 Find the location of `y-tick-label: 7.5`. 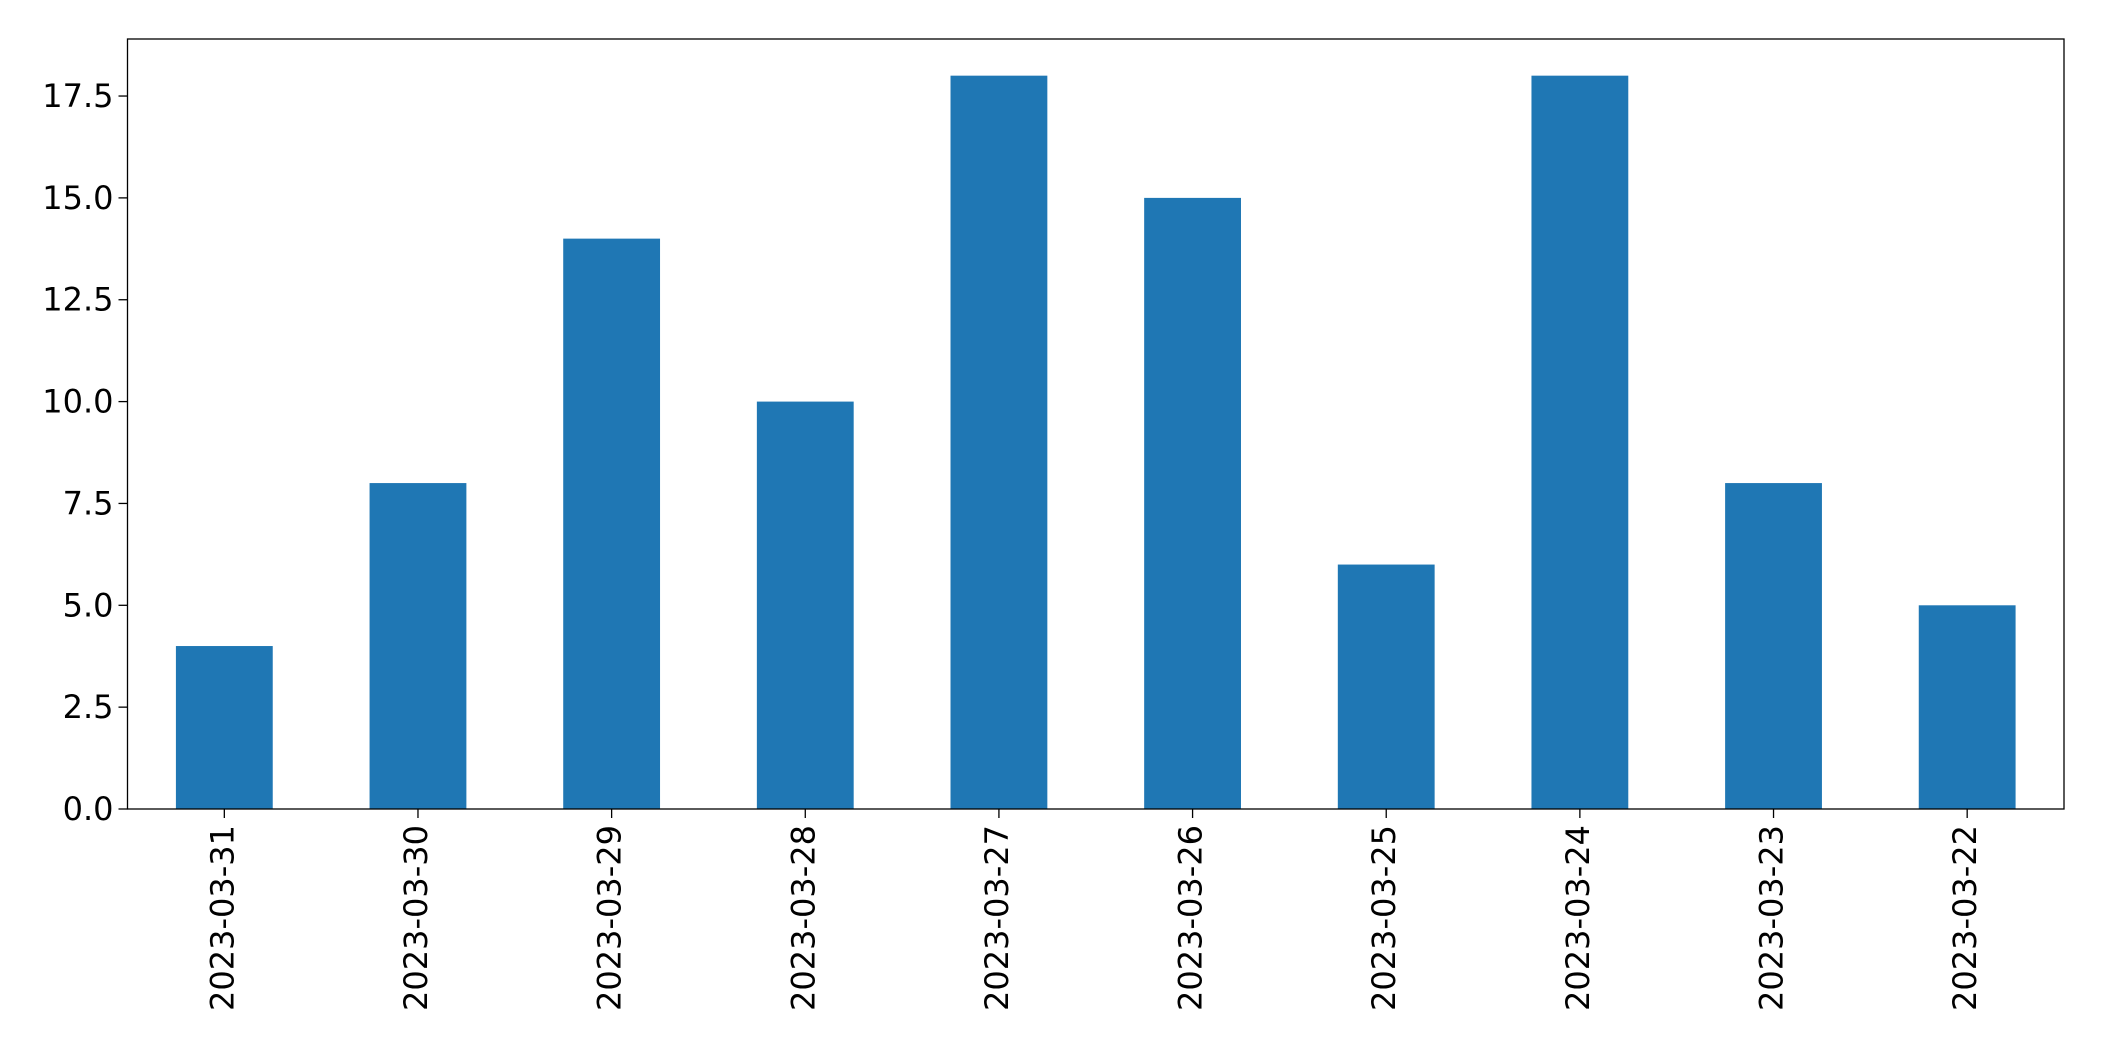

y-tick-label: 7.5 is located at coordinates (88, 503).